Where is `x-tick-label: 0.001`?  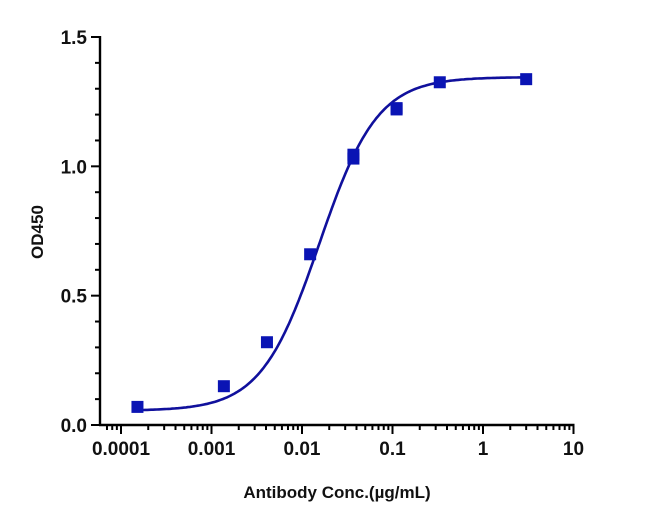 x-tick-label: 0.001 is located at coordinates (212, 449).